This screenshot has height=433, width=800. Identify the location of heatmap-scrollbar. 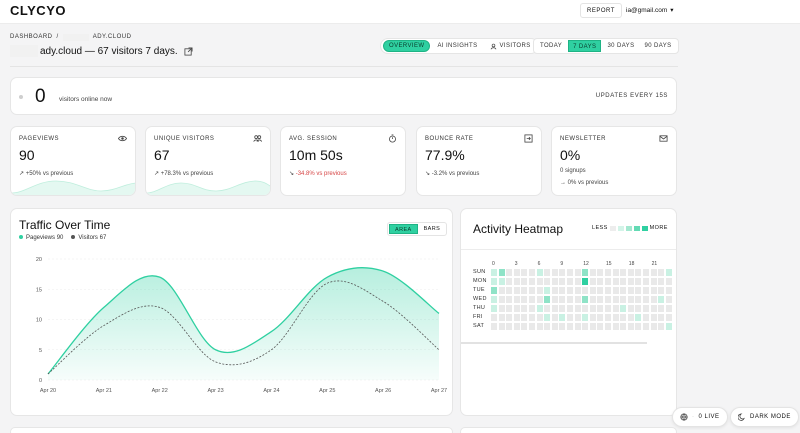
(554, 343).